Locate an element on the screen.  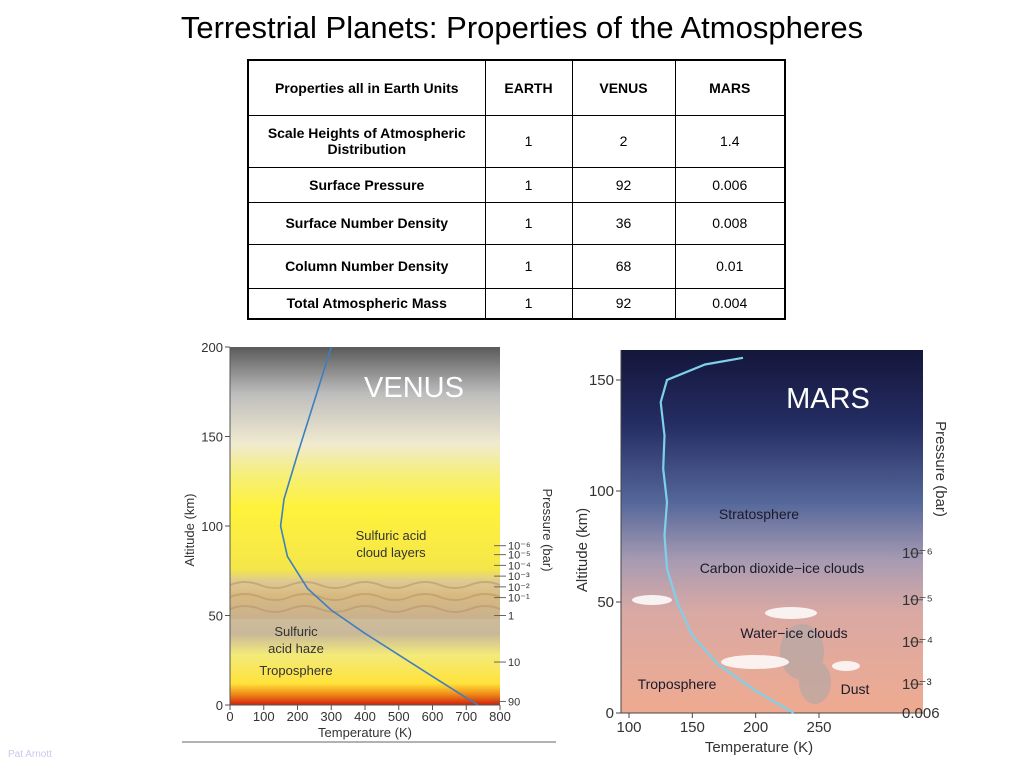
venus-value: 2 is located at coordinates (623, 141).